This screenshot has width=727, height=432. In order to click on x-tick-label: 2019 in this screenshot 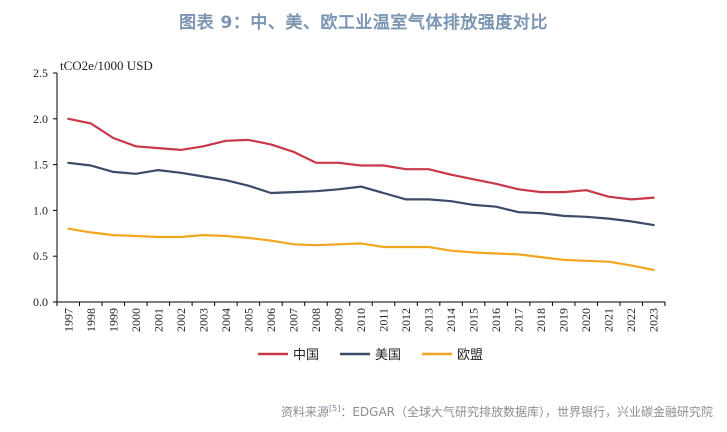, I will do `click(564, 320)`.